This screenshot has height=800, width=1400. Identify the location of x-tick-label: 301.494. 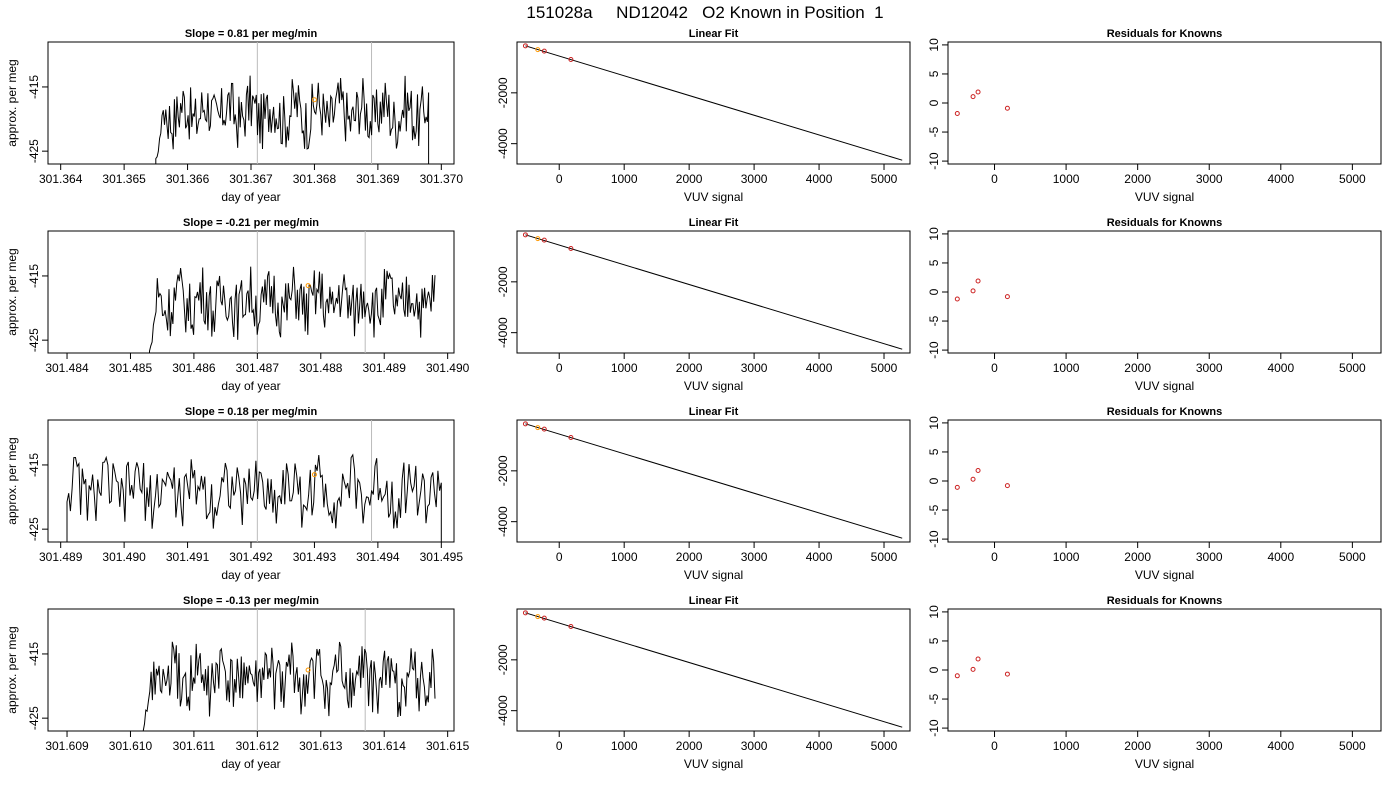
(378, 557).